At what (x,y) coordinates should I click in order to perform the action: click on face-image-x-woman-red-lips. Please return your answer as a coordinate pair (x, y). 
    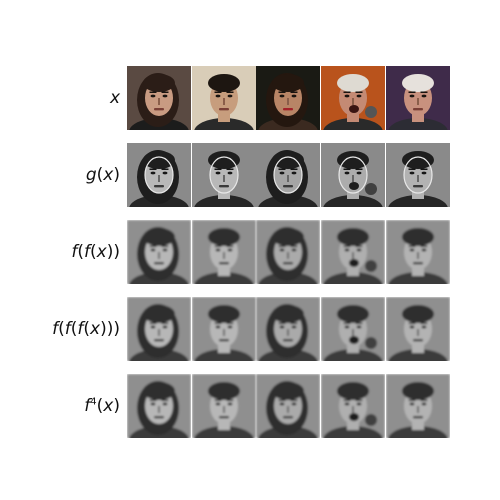
    Looking at the image, I should click on (288, 98).